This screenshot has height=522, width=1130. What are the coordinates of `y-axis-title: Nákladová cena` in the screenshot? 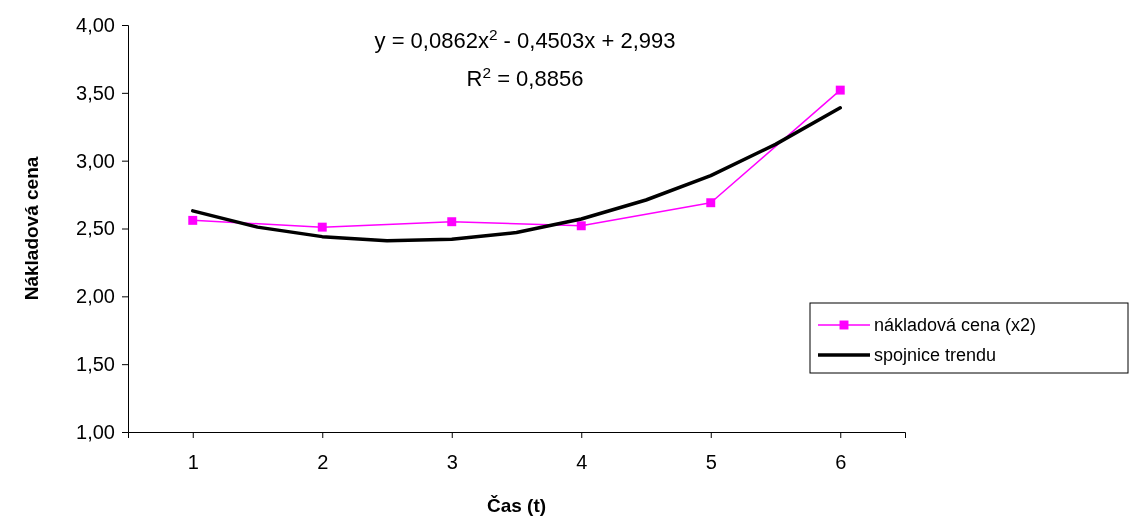 It's located at (31, 228).